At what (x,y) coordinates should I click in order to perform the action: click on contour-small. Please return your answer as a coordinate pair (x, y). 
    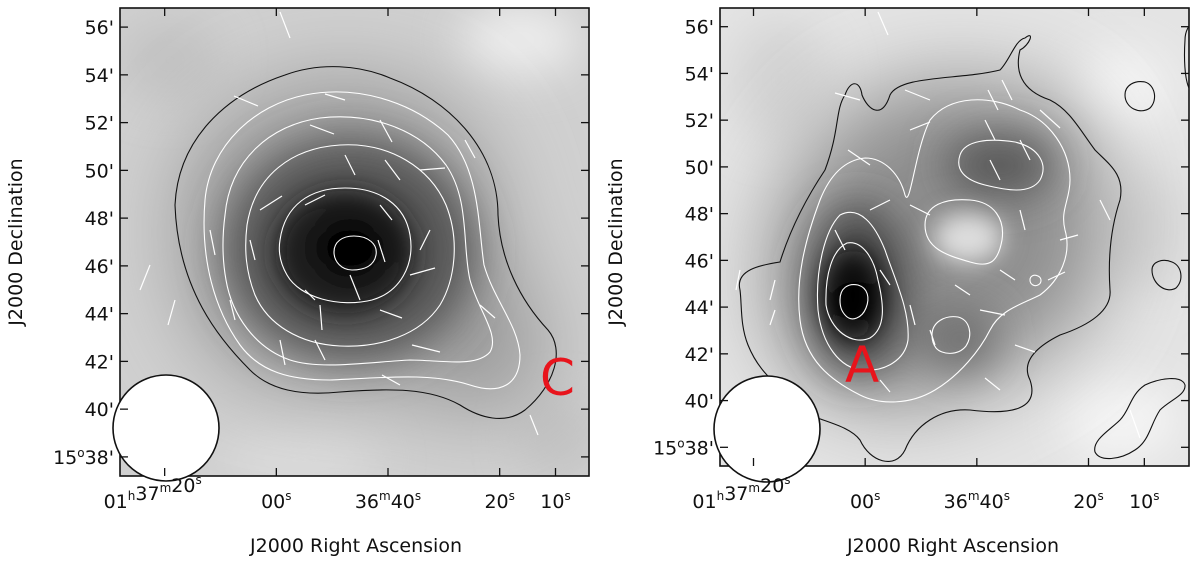
    Looking at the image, I should click on (1035, 280).